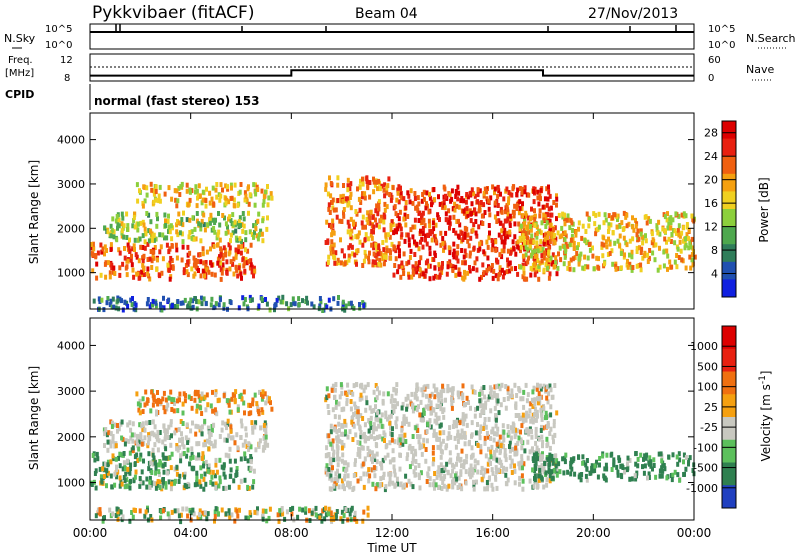 The width and height of the screenshot is (800, 554). Describe the element at coordinates (729, 209) in the screenshot. I see `colorbar-frame` at that location.